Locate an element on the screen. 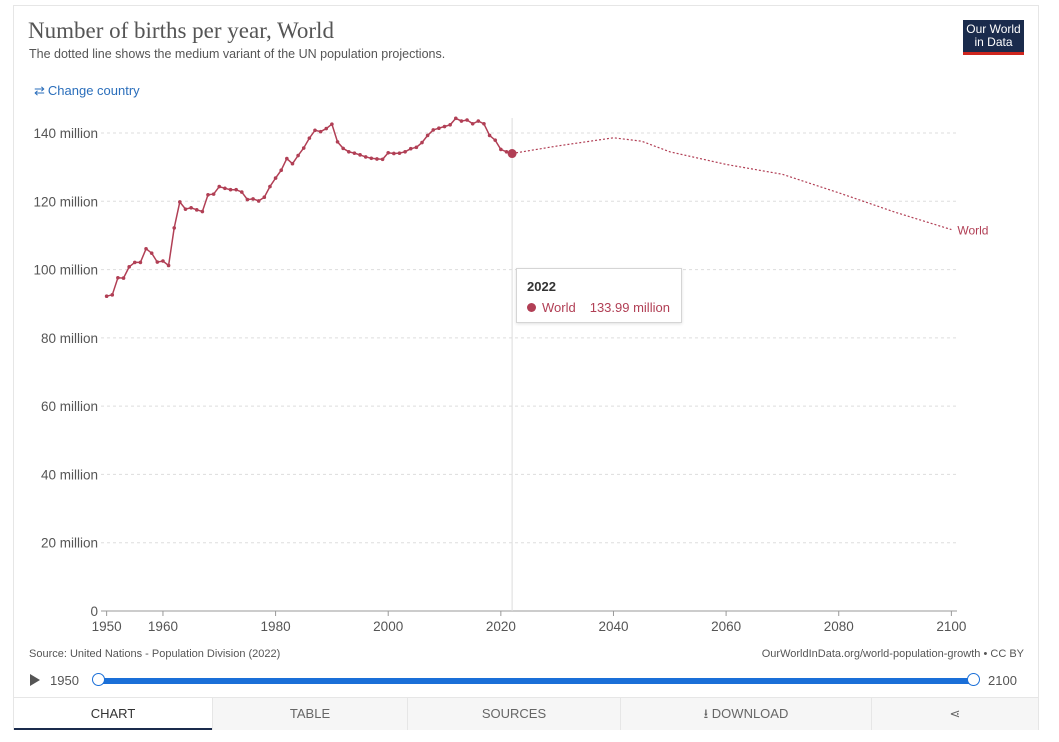  x-tick-label: 2020 is located at coordinates (501, 626).